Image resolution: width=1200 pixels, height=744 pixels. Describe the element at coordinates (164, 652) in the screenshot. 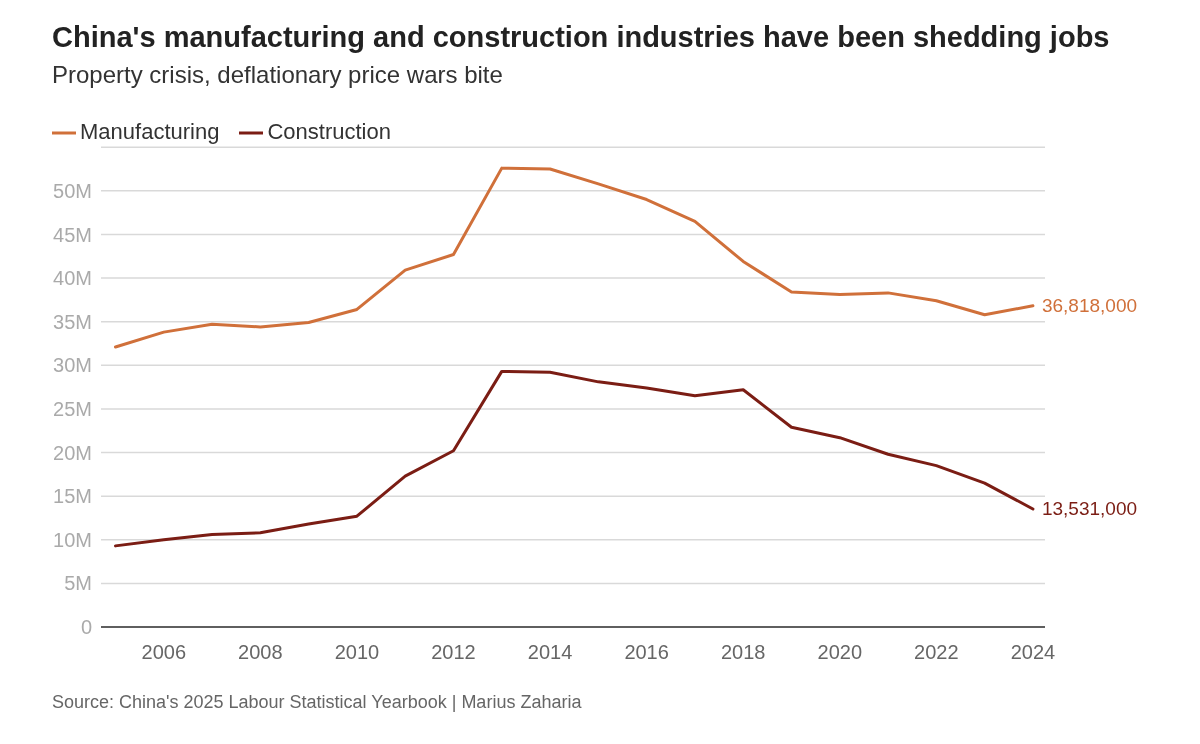

I see `x-tick-label: 2006` at that location.